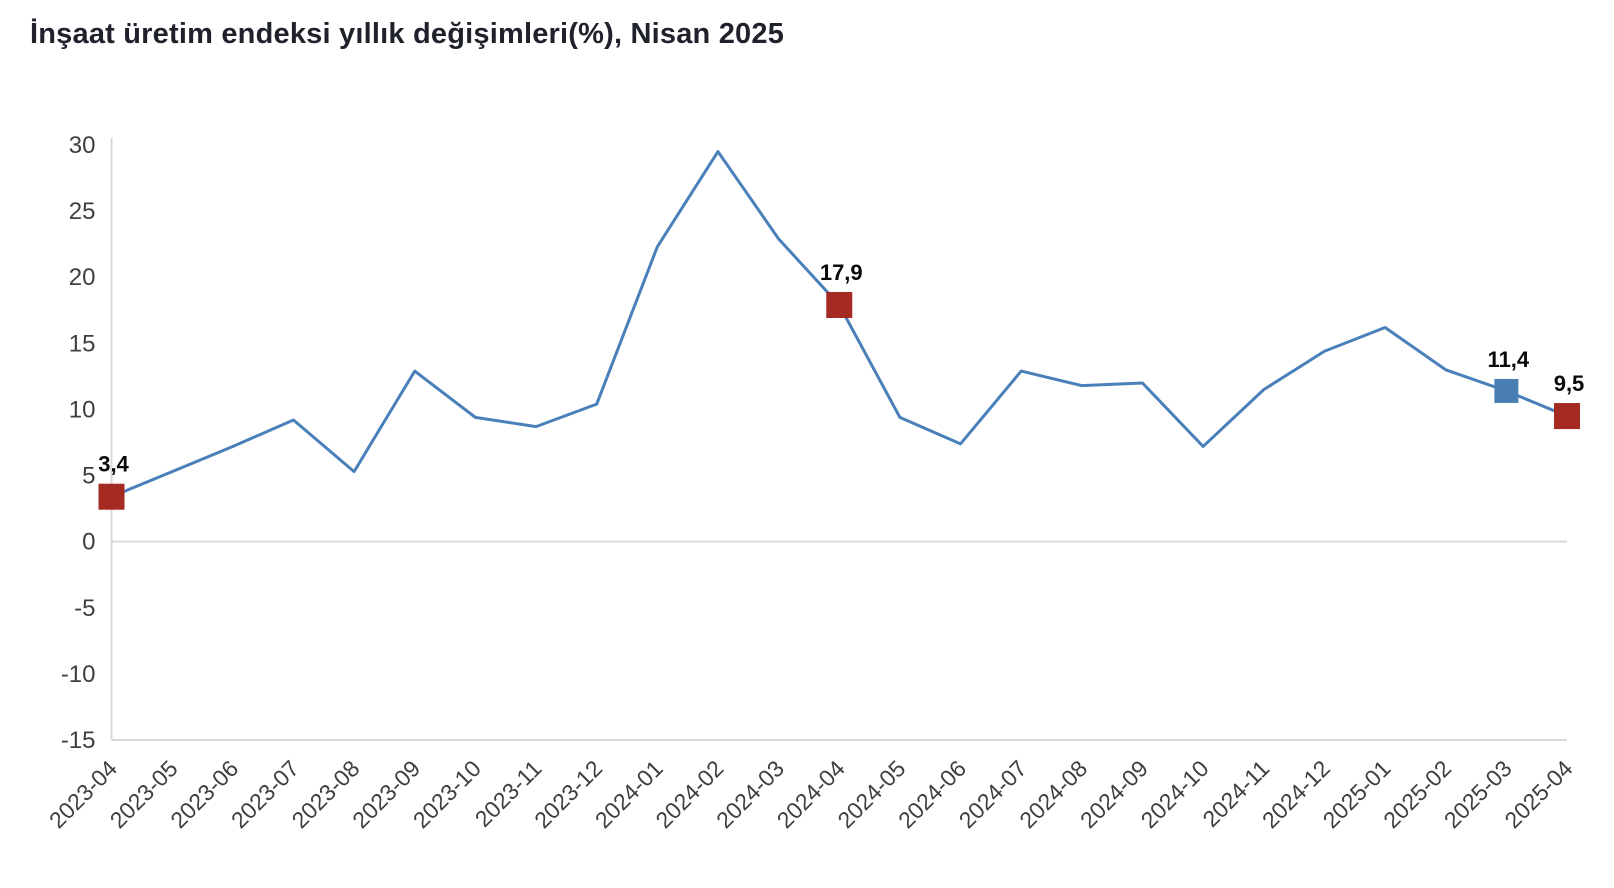  Describe the element at coordinates (1538, 794) in the screenshot. I see `x-tick-label: 2025-04` at that location.